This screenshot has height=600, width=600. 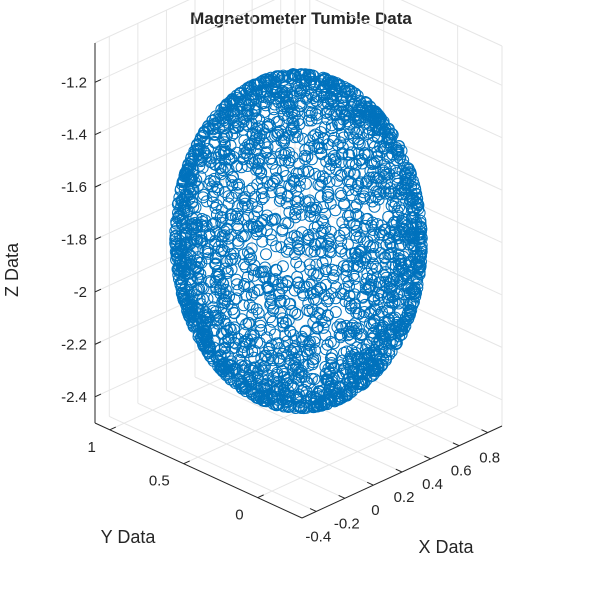 What do you see at coordinates (489, 458) in the screenshot?
I see `x-tick-label: 0.8` at bounding box center [489, 458].